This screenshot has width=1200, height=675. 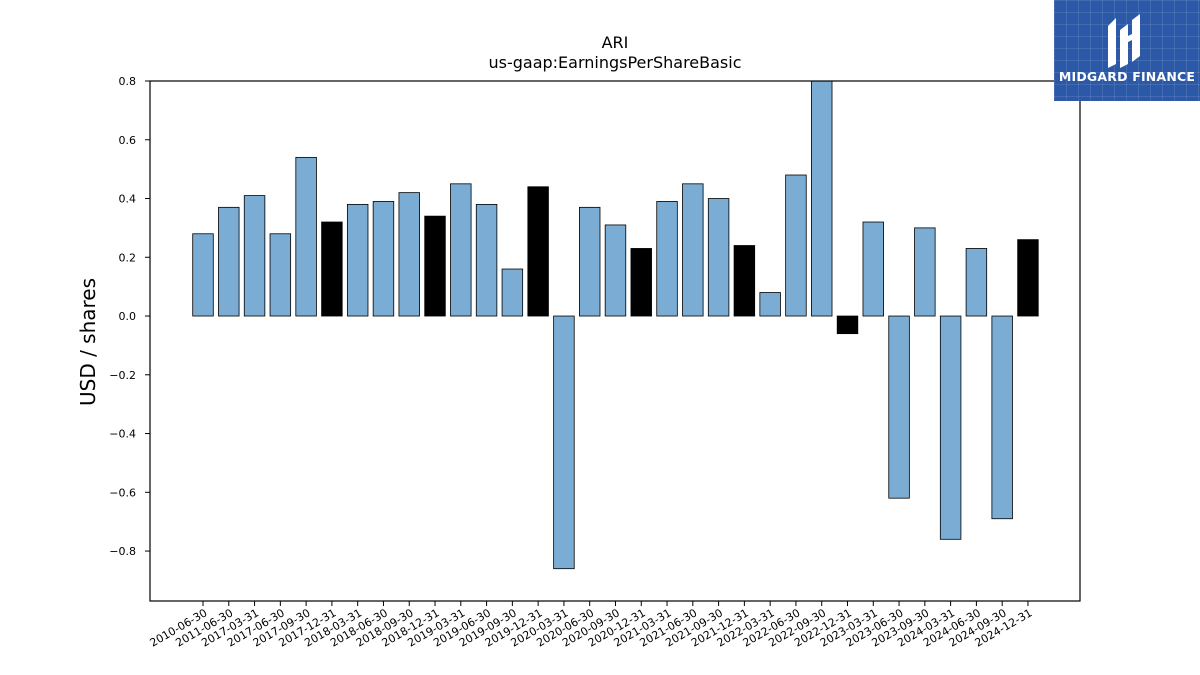 I want to click on chart-subtitle: us-gaap:EarningsPerShareBasic, so click(x=614, y=62).